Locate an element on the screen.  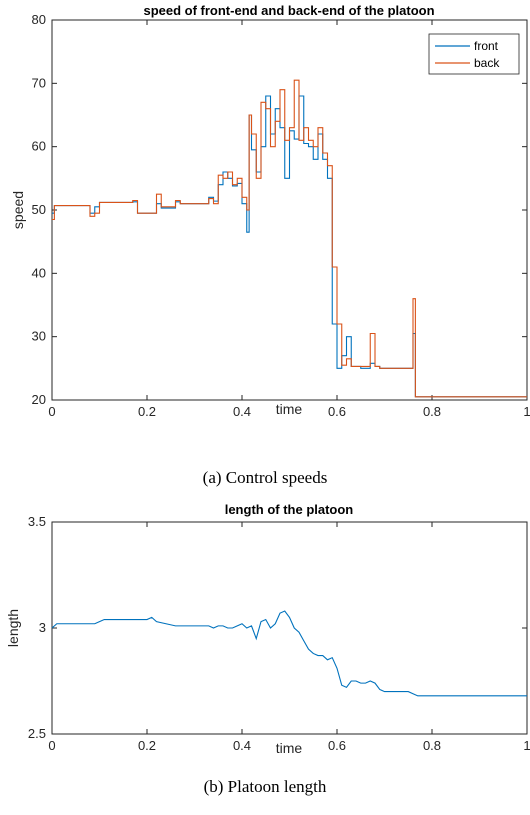
caption-a: (a) Control speeds is located at coordinates (265, 477).